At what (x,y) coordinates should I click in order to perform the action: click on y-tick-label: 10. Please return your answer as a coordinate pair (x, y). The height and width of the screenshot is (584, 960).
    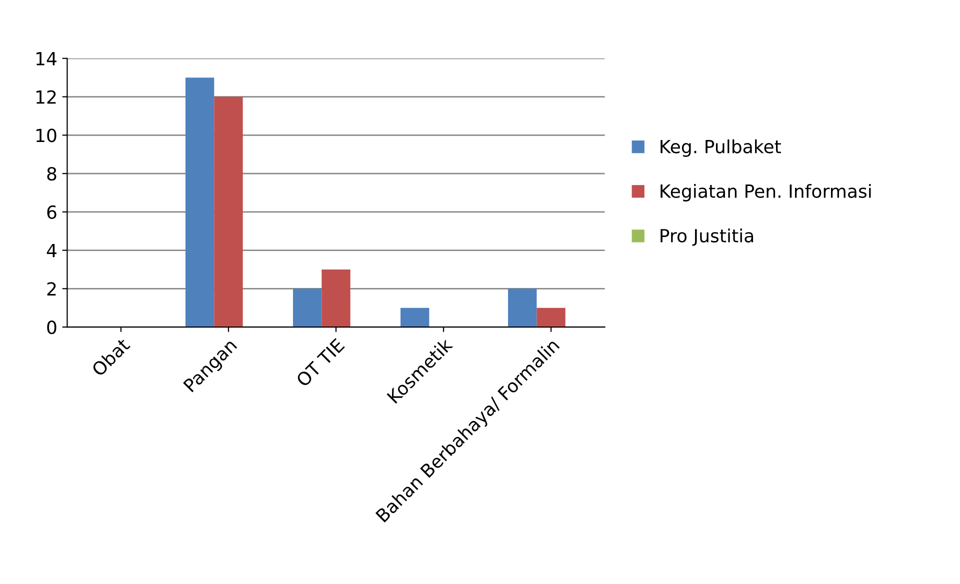
    Looking at the image, I should click on (46, 135).